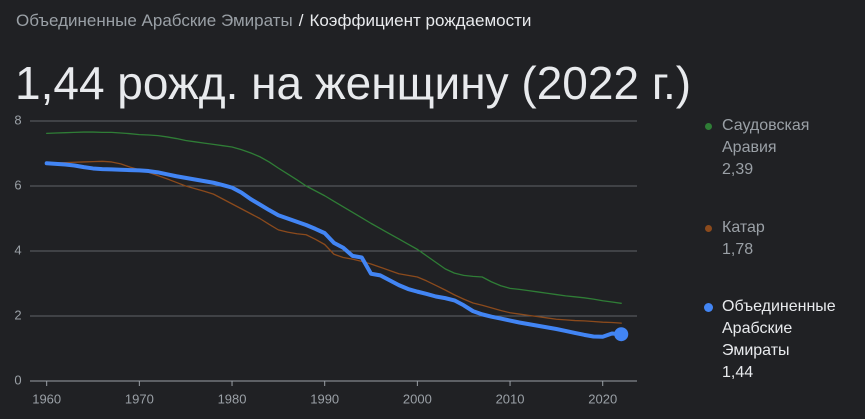 This screenshot has width=865, height=419. I want to click on y-tick-label: 0, so click(17, 379).